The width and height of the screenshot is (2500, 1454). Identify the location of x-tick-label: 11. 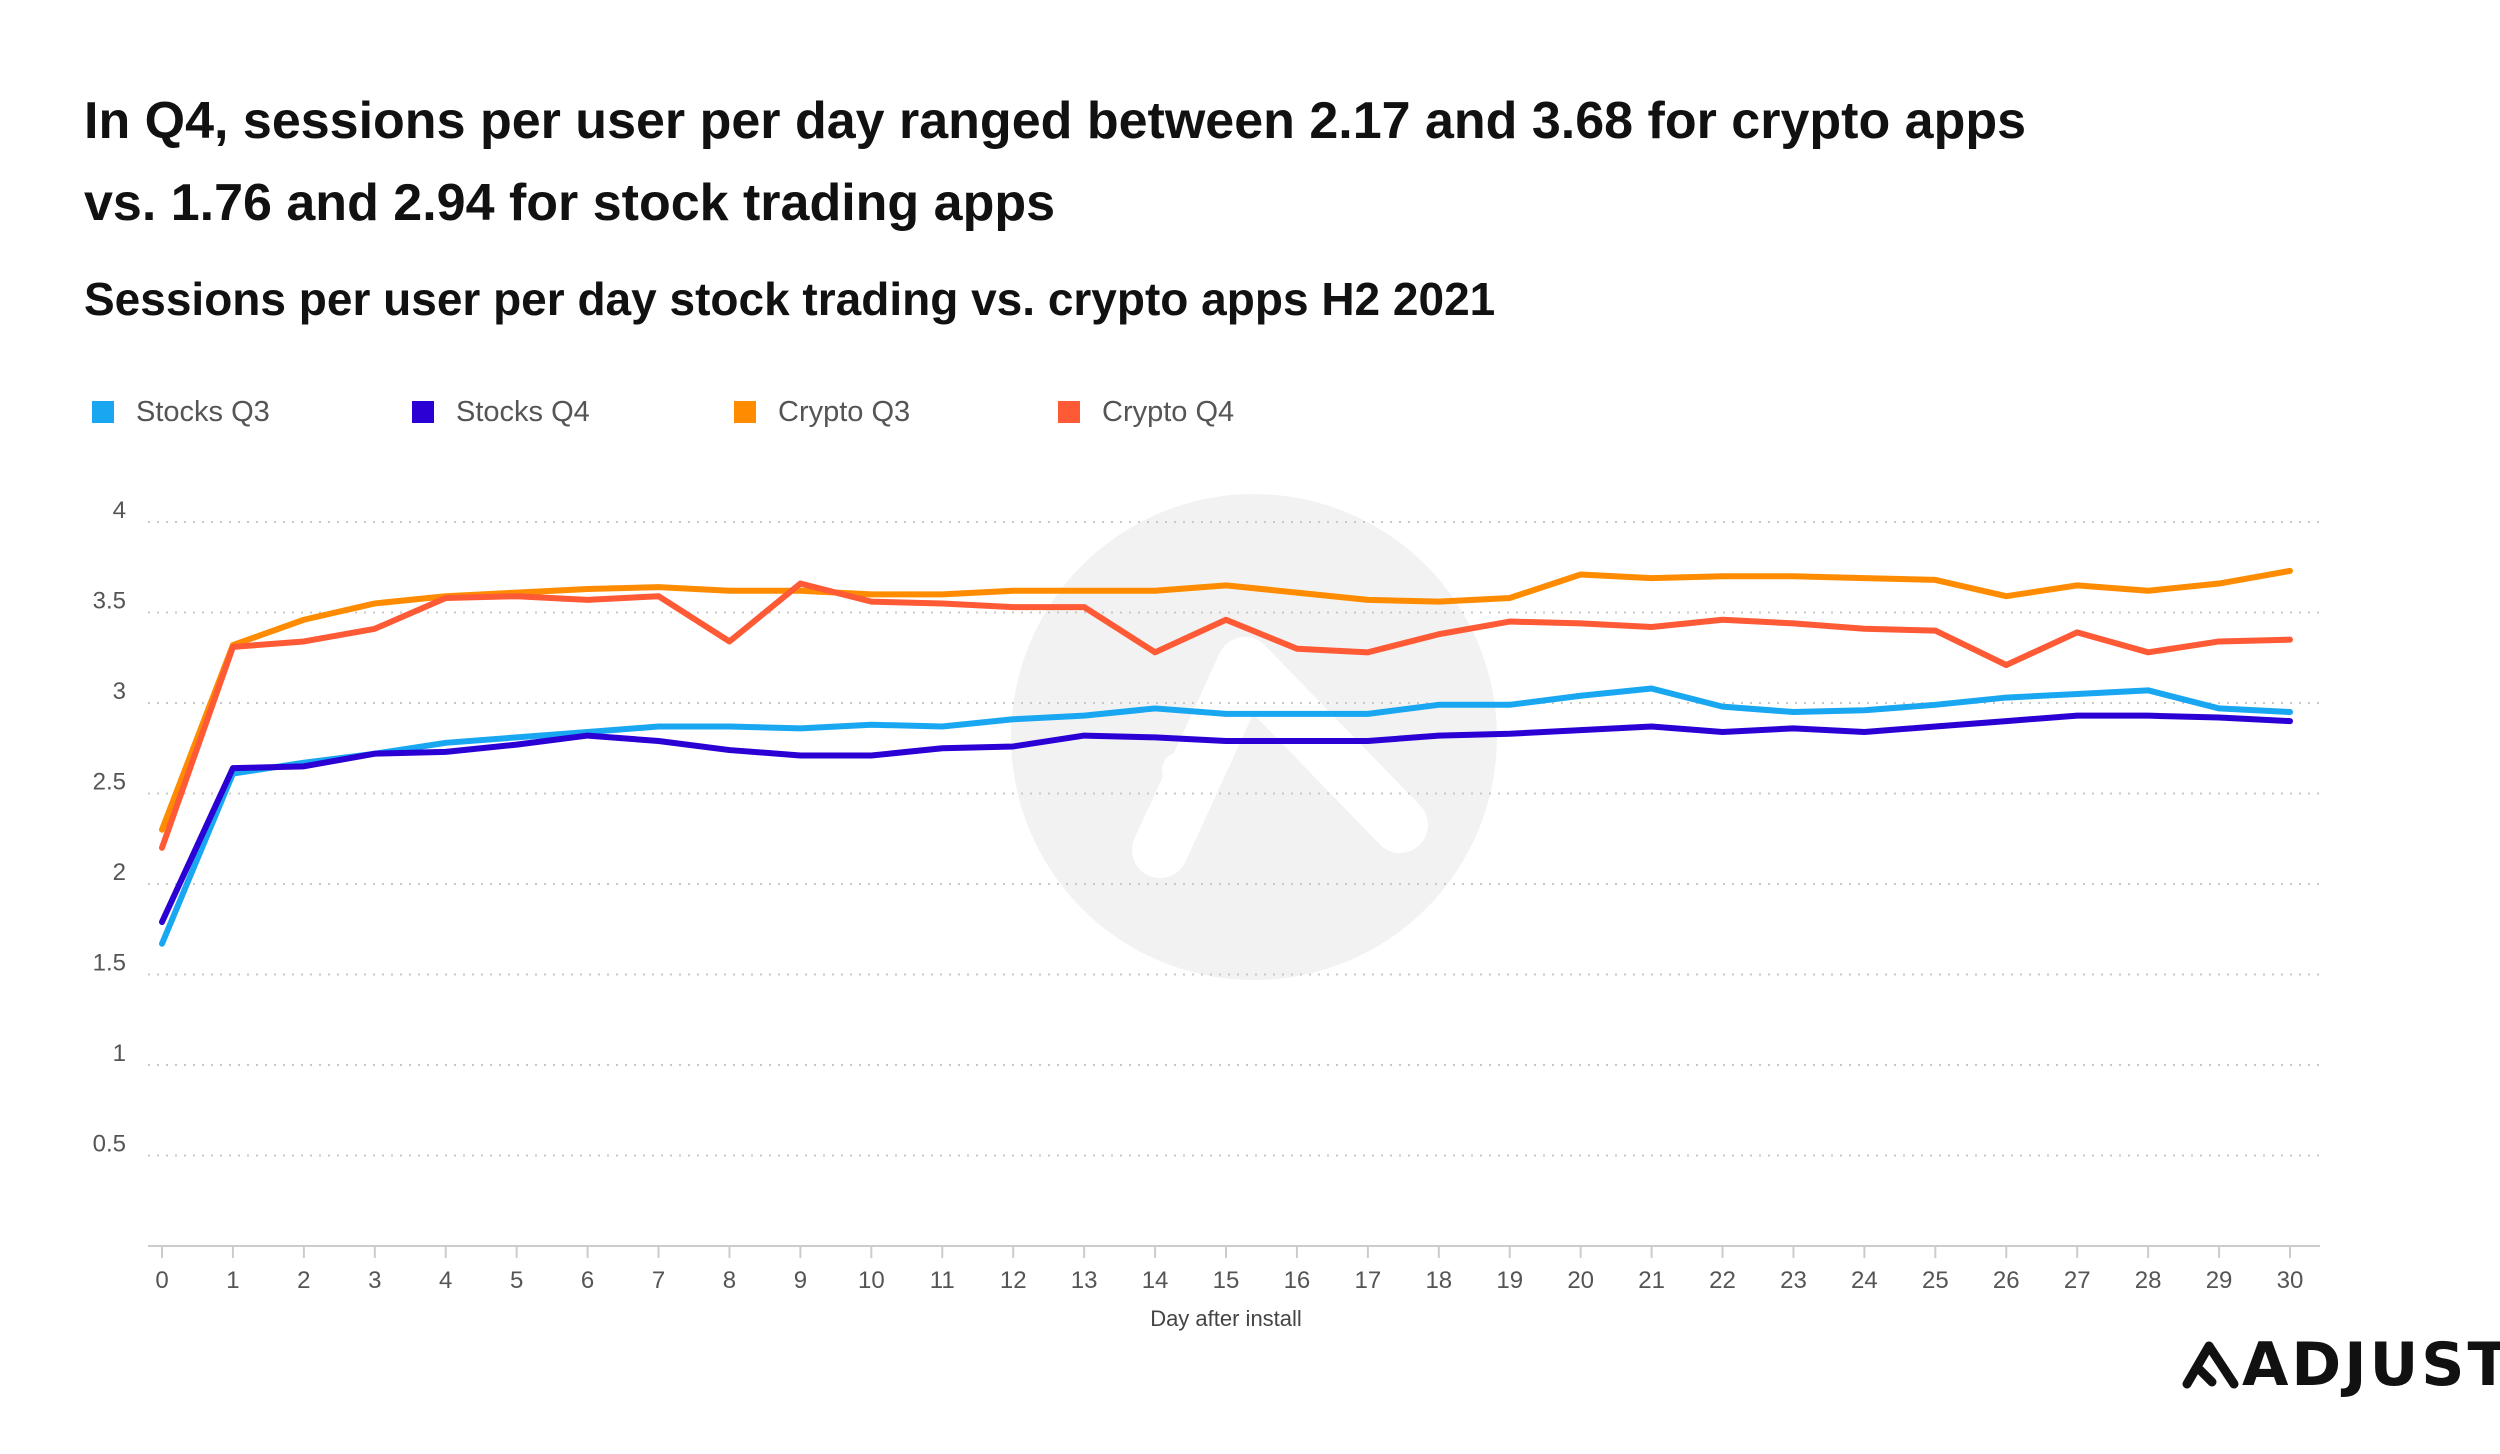
(942, 1280).